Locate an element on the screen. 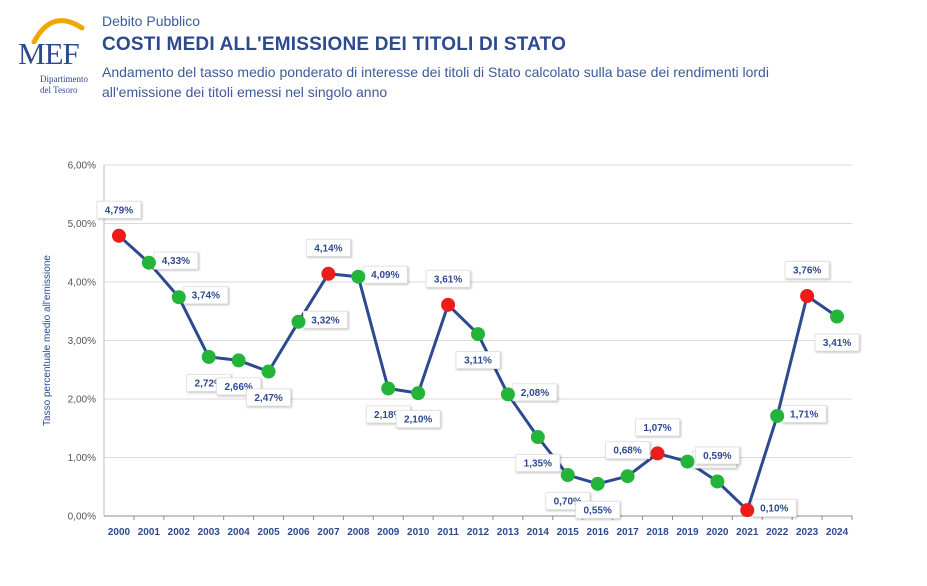  x-tick-label: 2023 is located at coordinates (807, 532).